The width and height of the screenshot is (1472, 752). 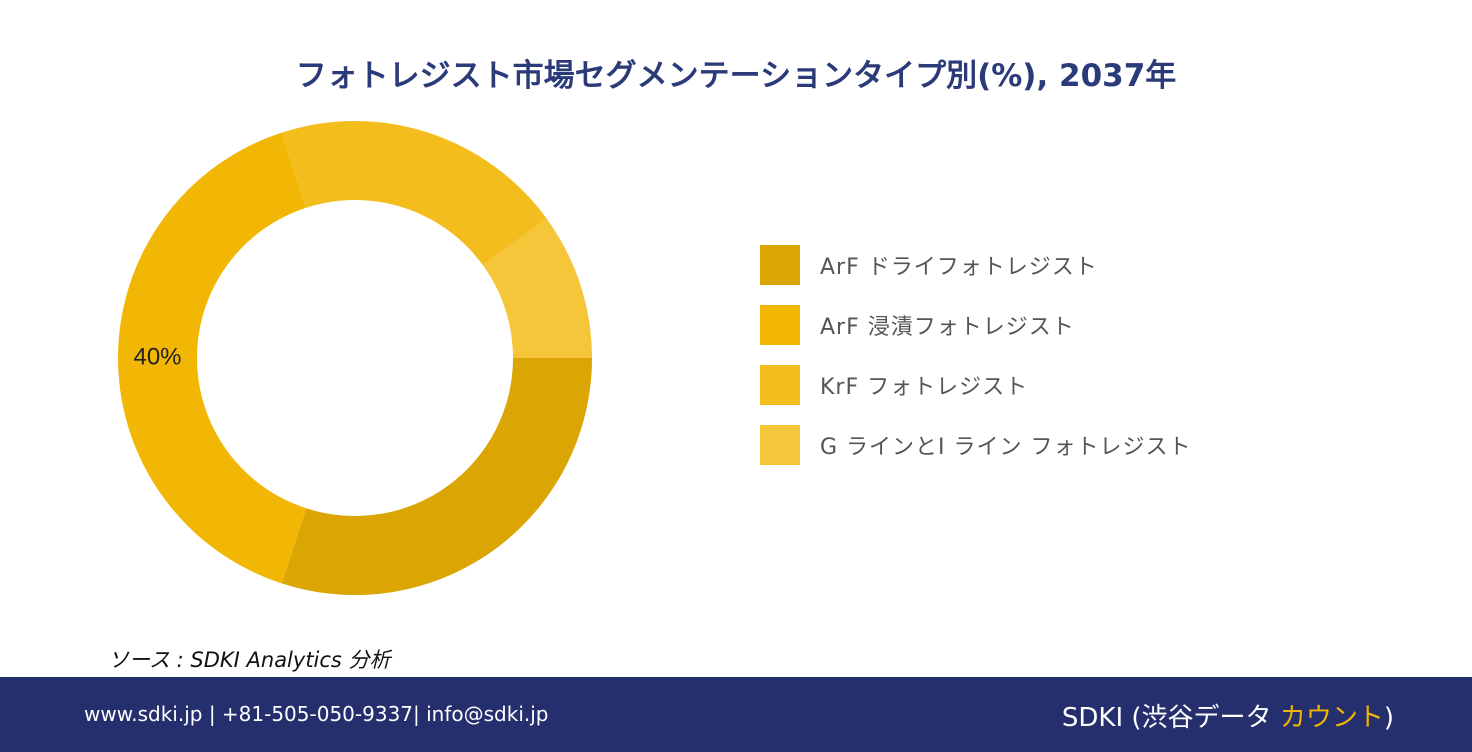 I want to click on legend-item: ArF 浸漬フォトレジスト, so click(x=976, y=325).